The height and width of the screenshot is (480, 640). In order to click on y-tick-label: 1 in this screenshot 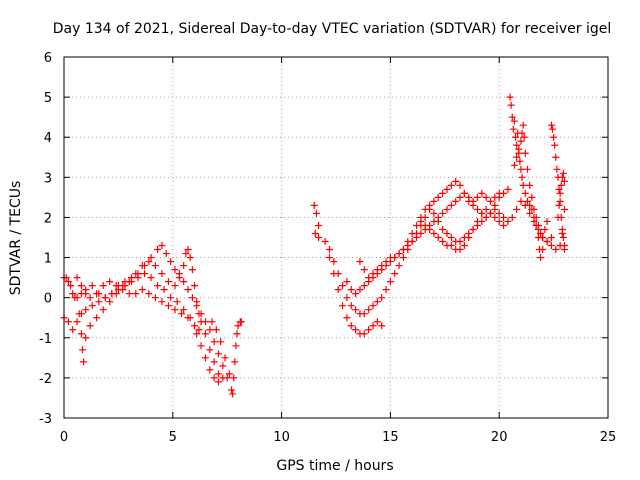, I will do `click(48, 259)`.